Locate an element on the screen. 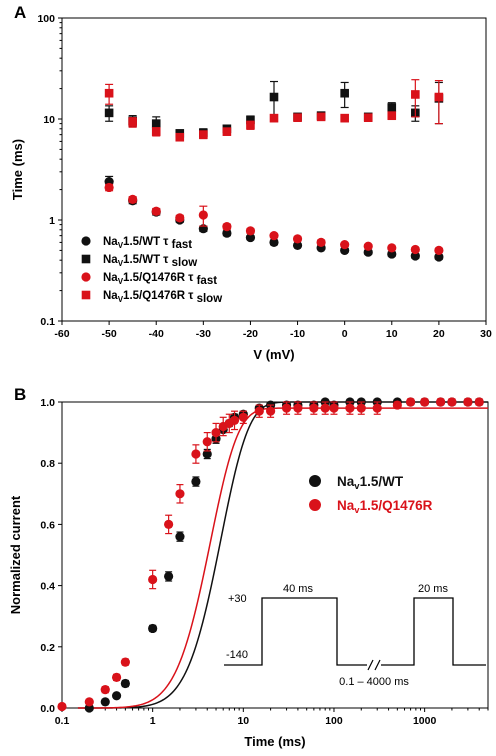 Image resolution: width=496 pixels, height=756 pixels. y-tick-label-a: 10 is located at coordinates (49, 120).